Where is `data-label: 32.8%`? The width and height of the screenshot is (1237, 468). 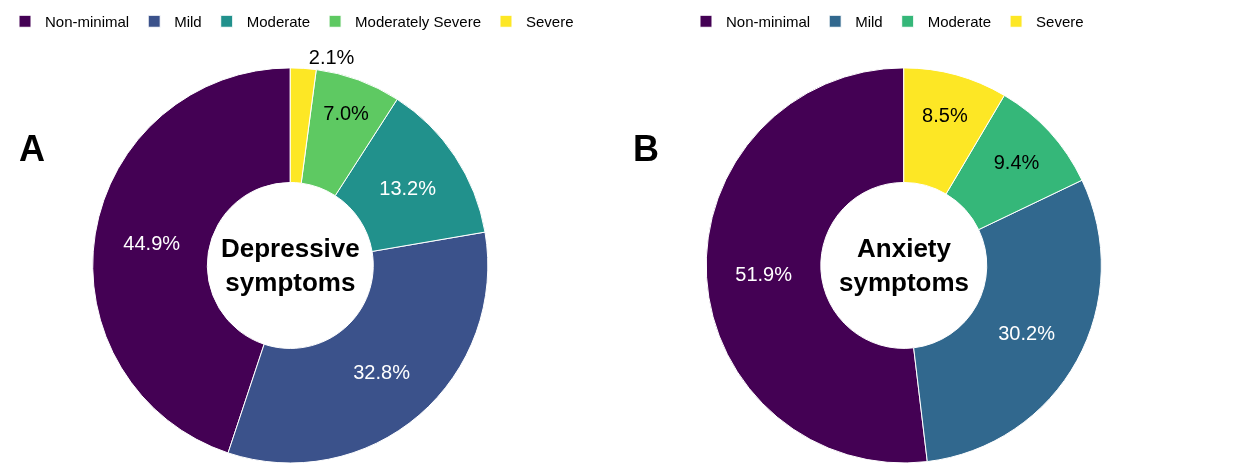
data-label: 32.8% is located at coordinates (382, 371).